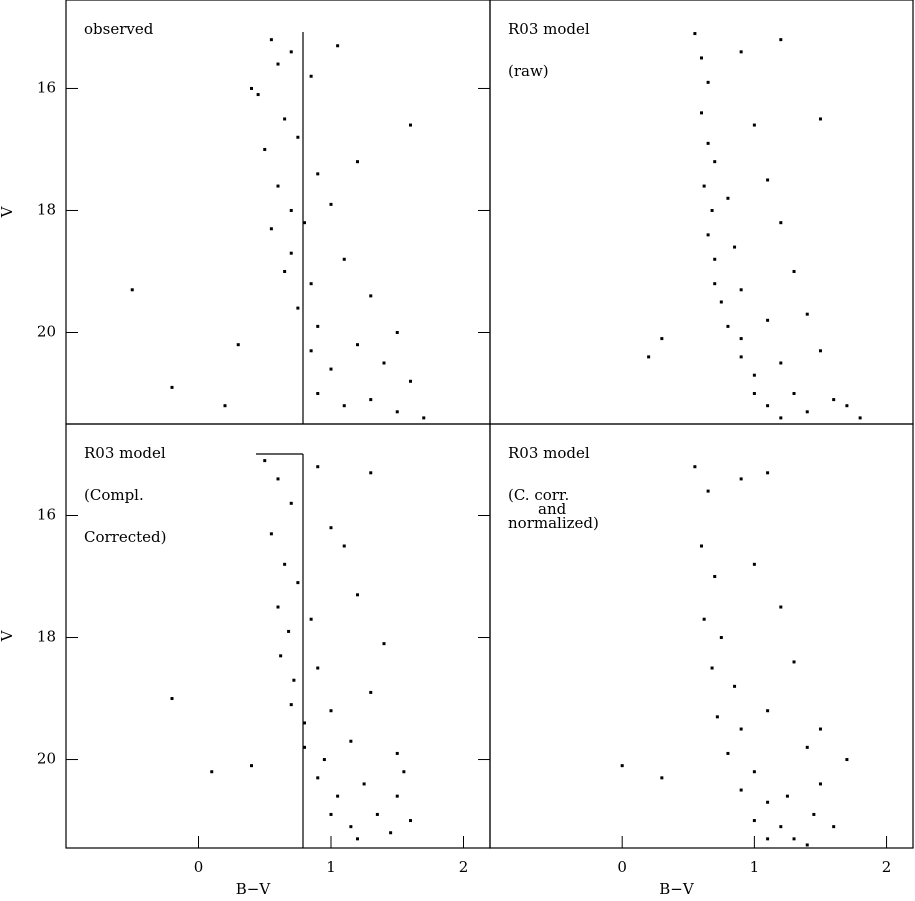  Describe the element at coordinates (114, 495) in the screenshot. I see `panel-label: (Compl.` at that location.